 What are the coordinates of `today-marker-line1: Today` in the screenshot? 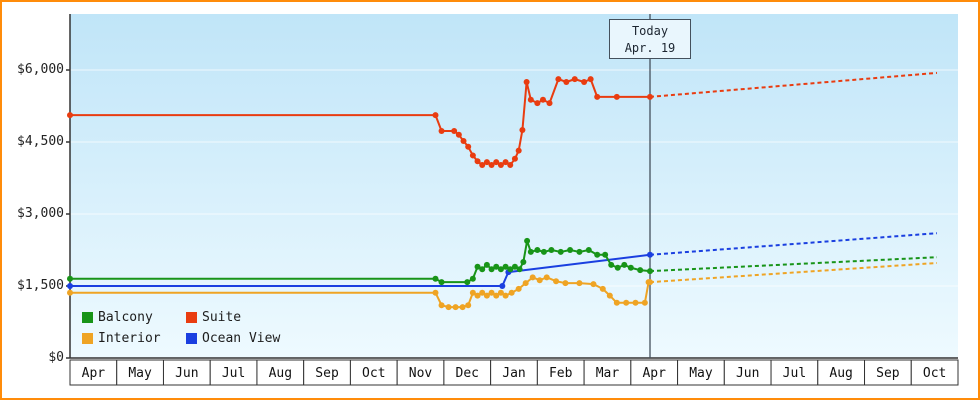 It's located at (650, 30).